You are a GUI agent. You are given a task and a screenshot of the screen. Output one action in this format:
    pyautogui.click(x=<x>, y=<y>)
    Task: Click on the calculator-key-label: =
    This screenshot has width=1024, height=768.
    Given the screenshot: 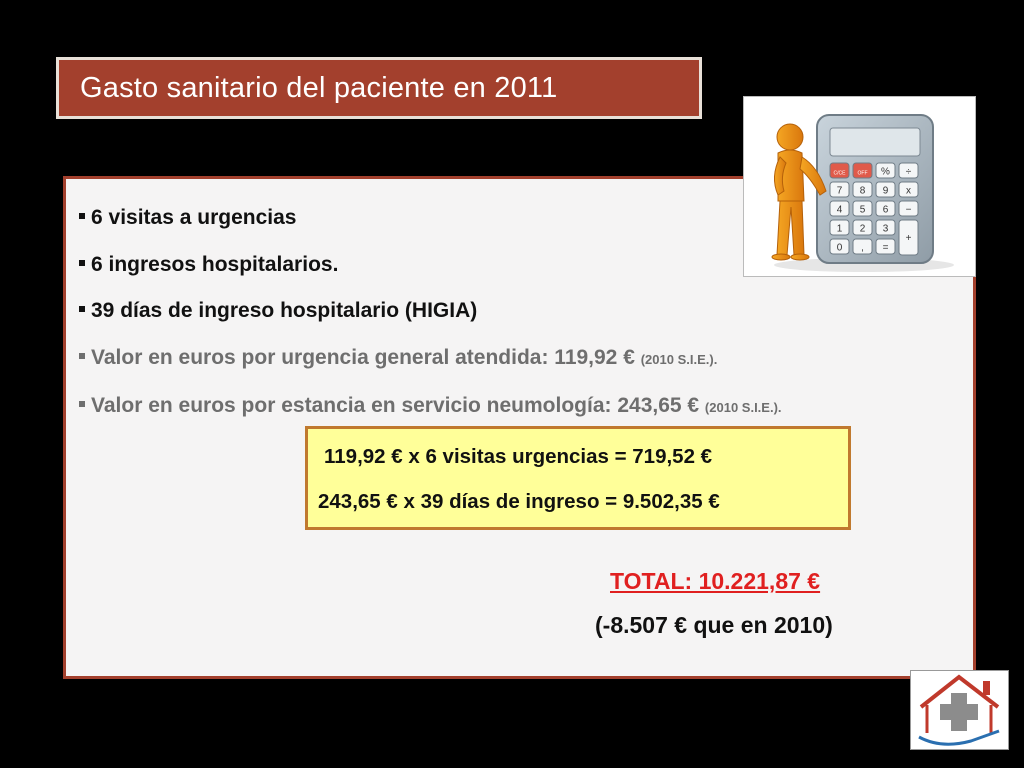 What is the action you would take?
    pyautogui.click(x=886, y=248)
    